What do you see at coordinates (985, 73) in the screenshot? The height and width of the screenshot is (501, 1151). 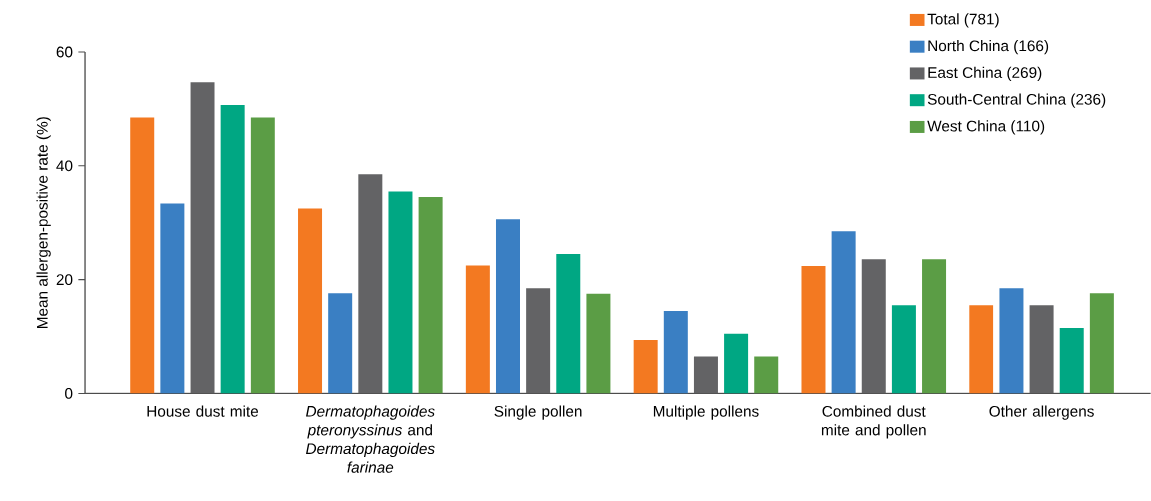 I see `legend-label: East China (269)` at bounding box center [985, 73].